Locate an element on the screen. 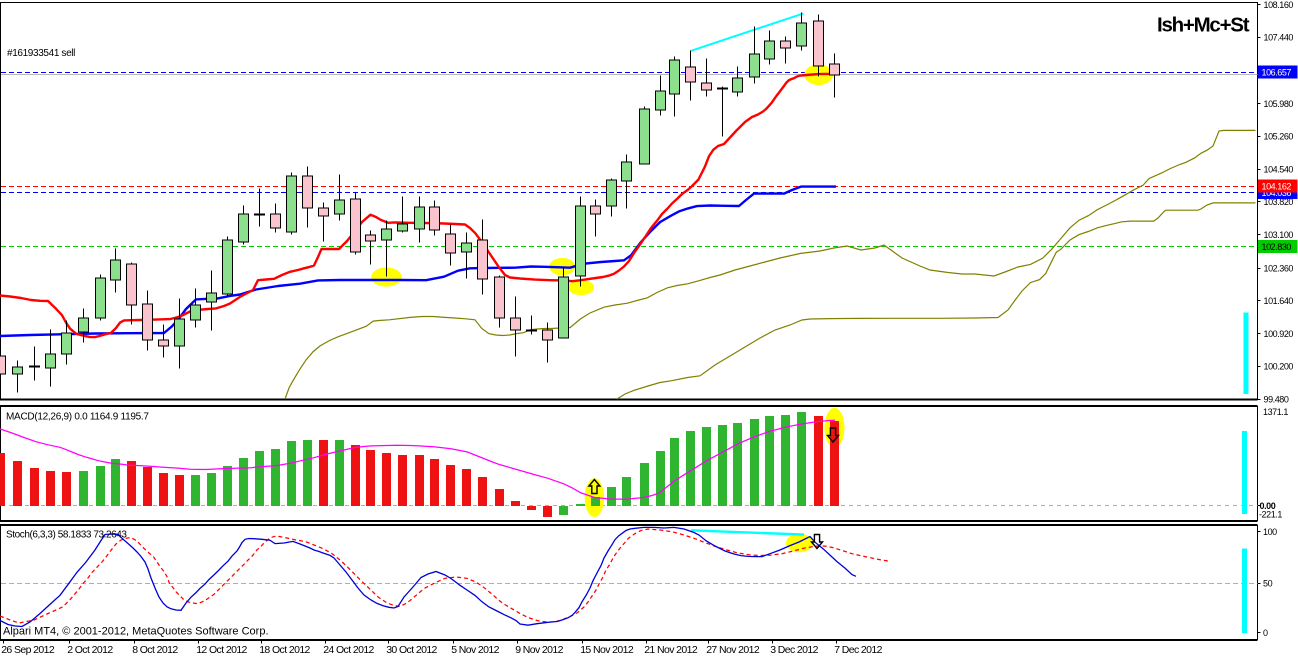 Image resolution: width=1298 pixels, height=662 pixels. svg-text: 105.260 is located at coordinates (1279, 137).